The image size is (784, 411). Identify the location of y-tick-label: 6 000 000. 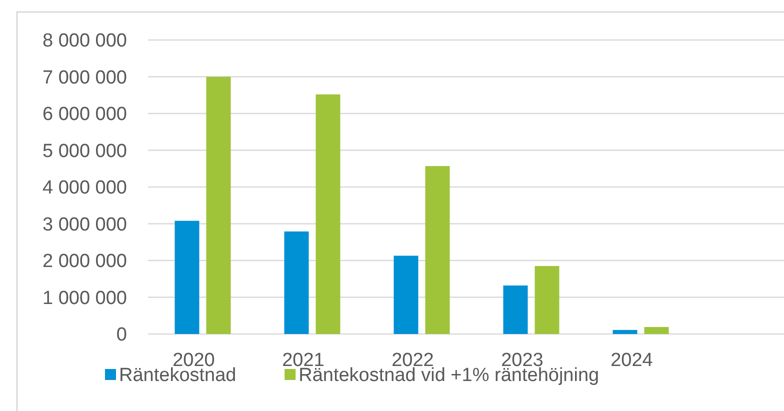
(84, 115).